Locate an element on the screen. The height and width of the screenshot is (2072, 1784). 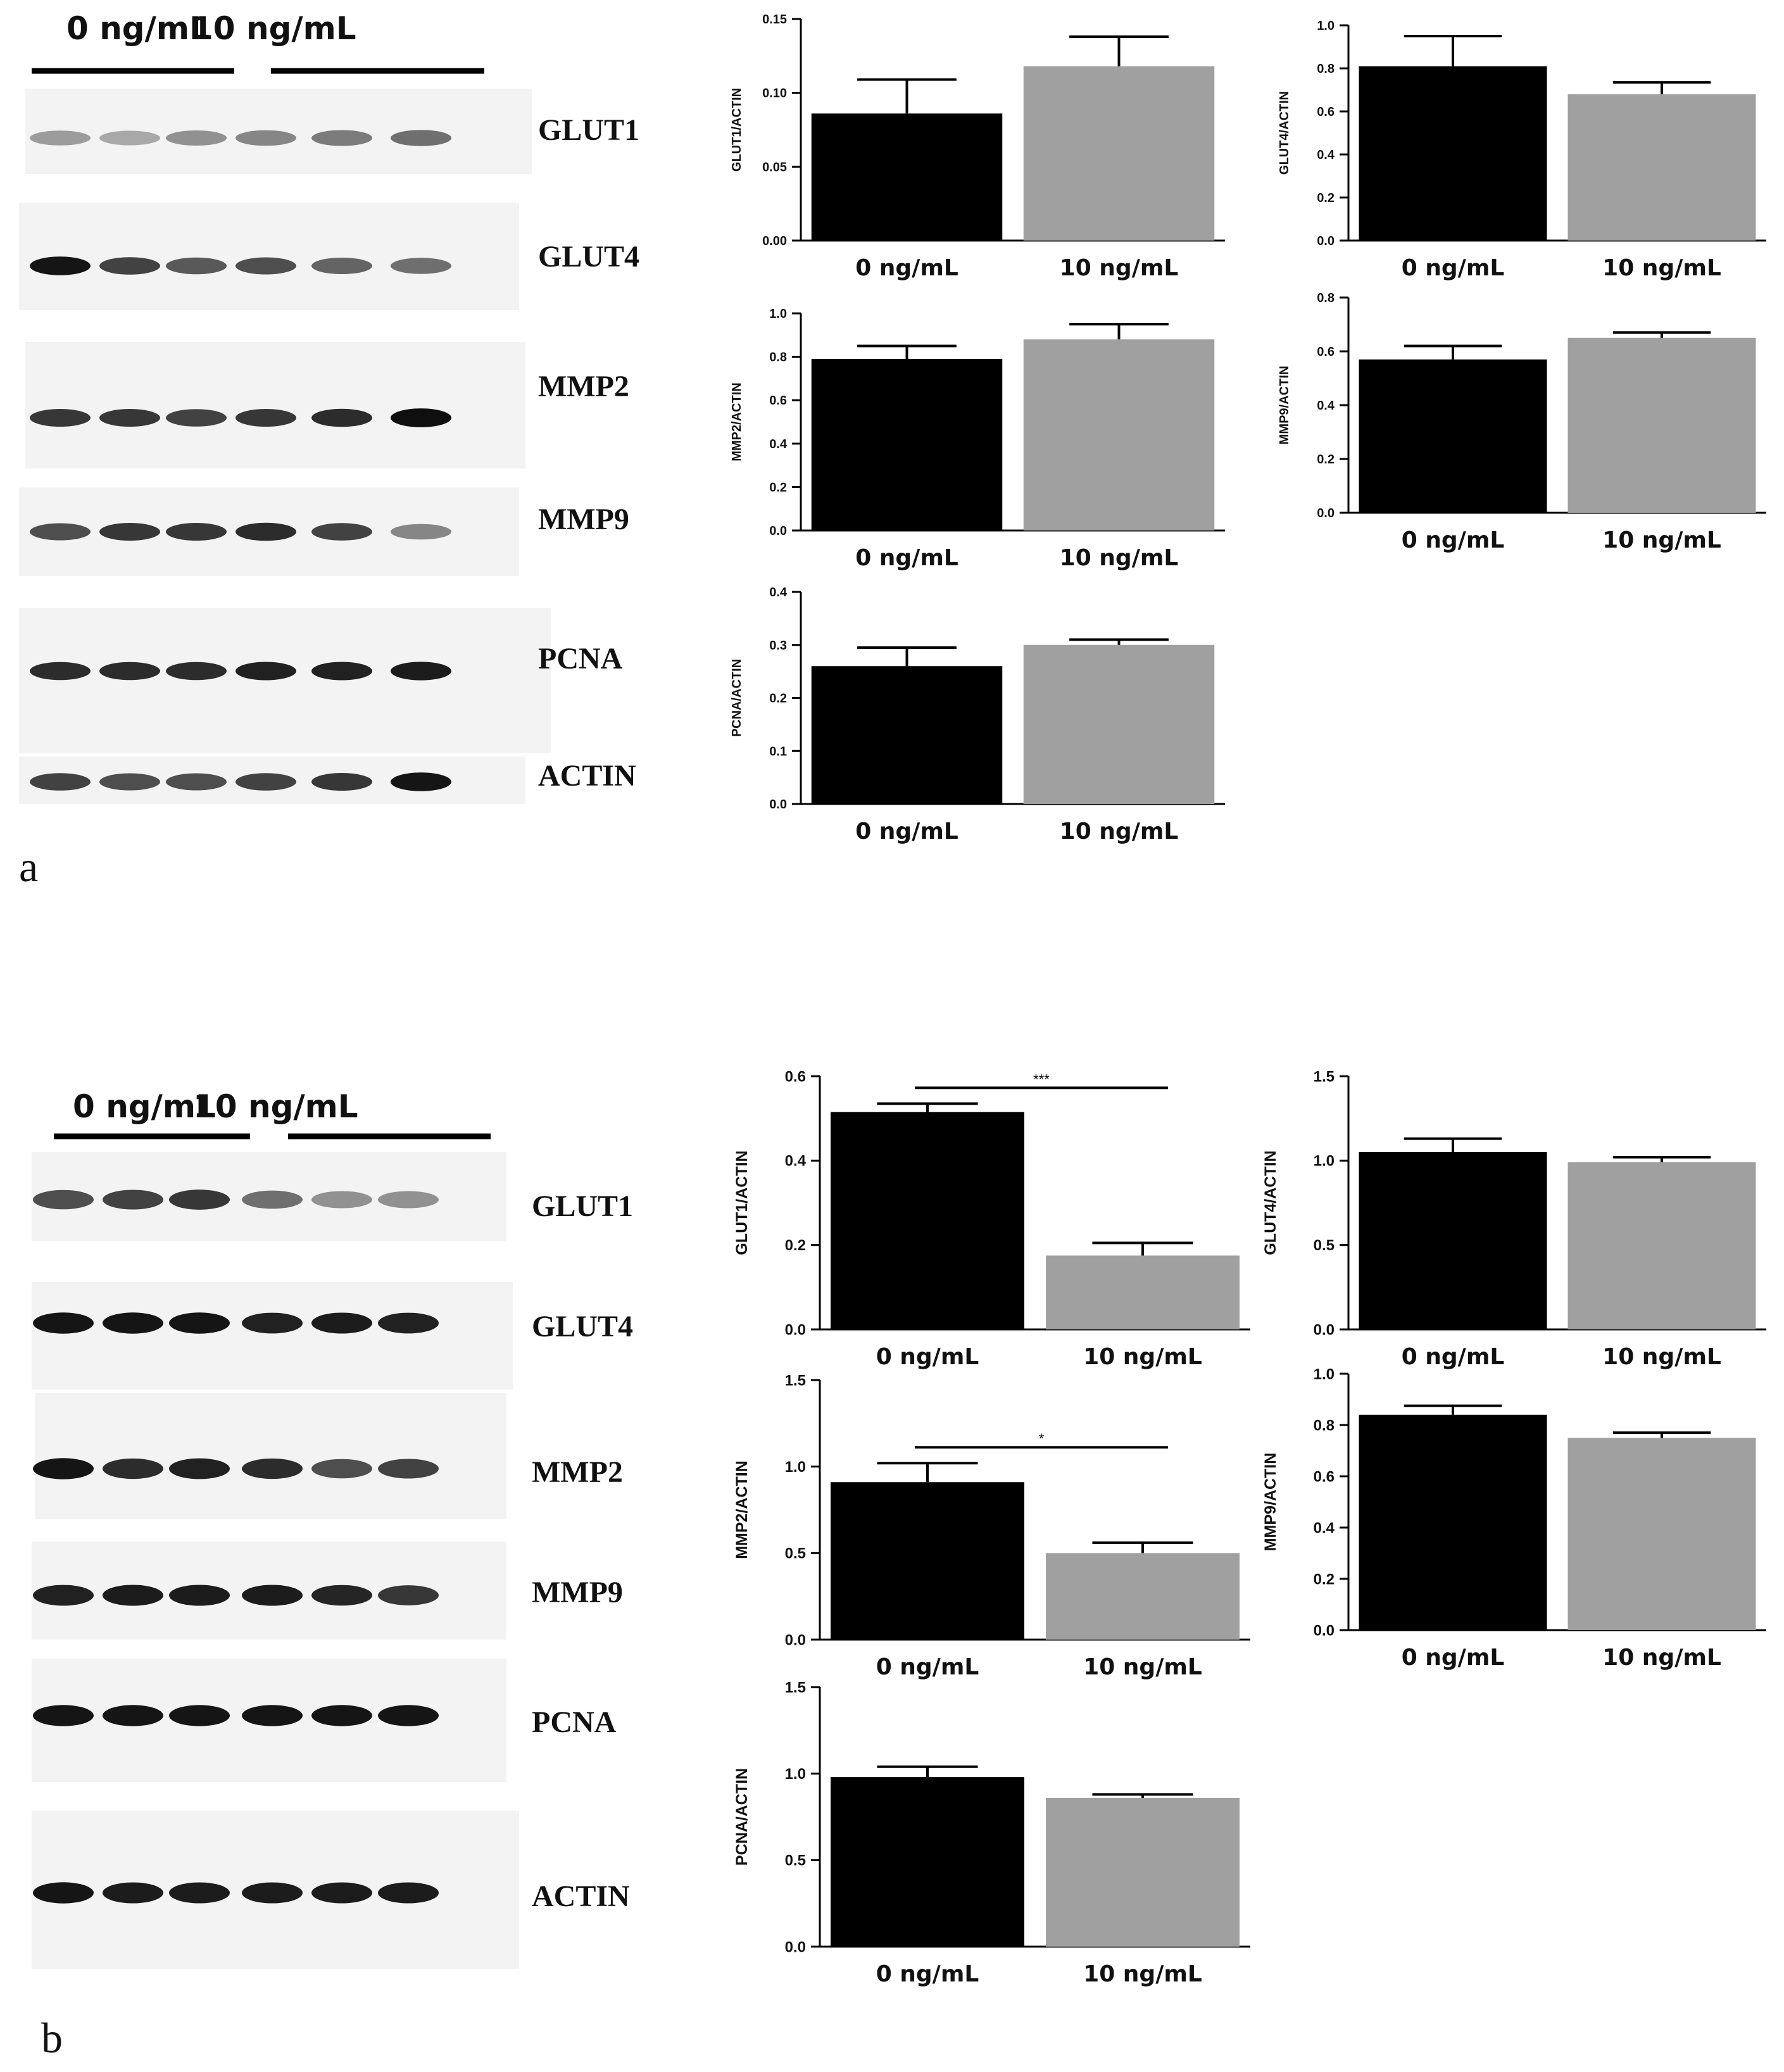
blot-row-actin: ACTIN is located at coordinates (327, 781).